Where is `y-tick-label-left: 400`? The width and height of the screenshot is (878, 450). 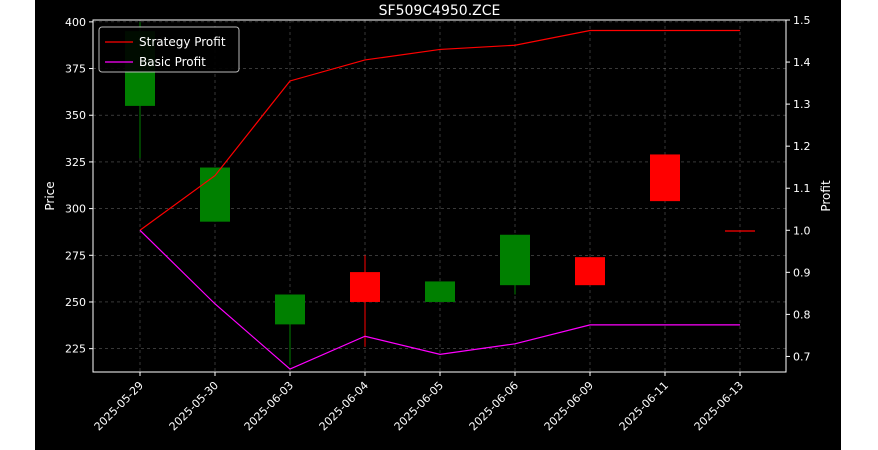 y-tick-label-left: 400 is located at coordinates (75, 22).